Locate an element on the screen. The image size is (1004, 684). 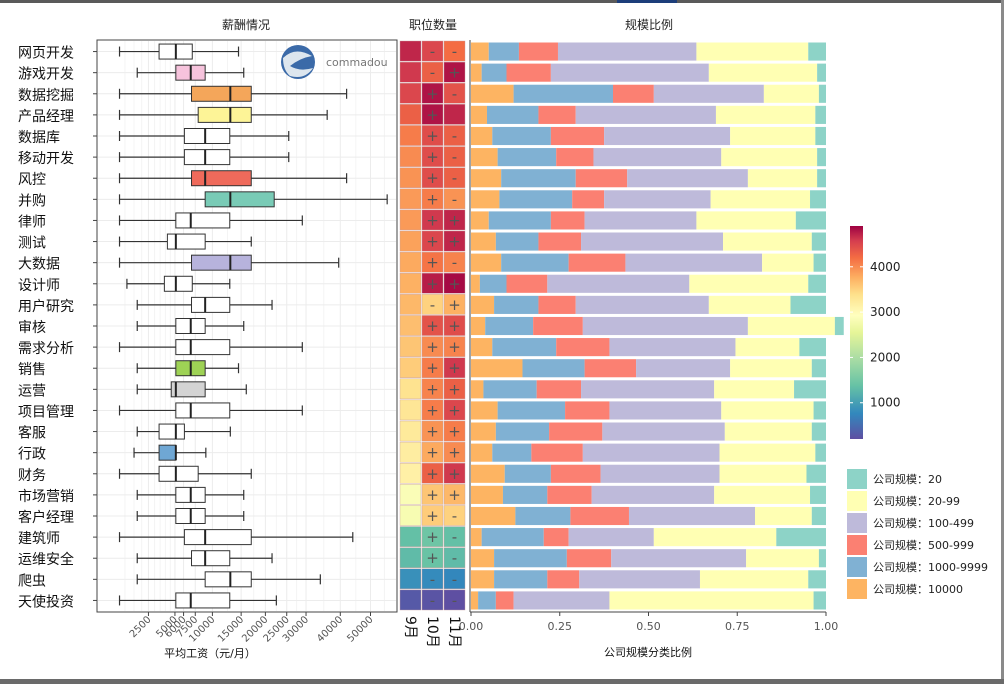
heatmap-title: 职位数量 is located at coordinates (433, 24).